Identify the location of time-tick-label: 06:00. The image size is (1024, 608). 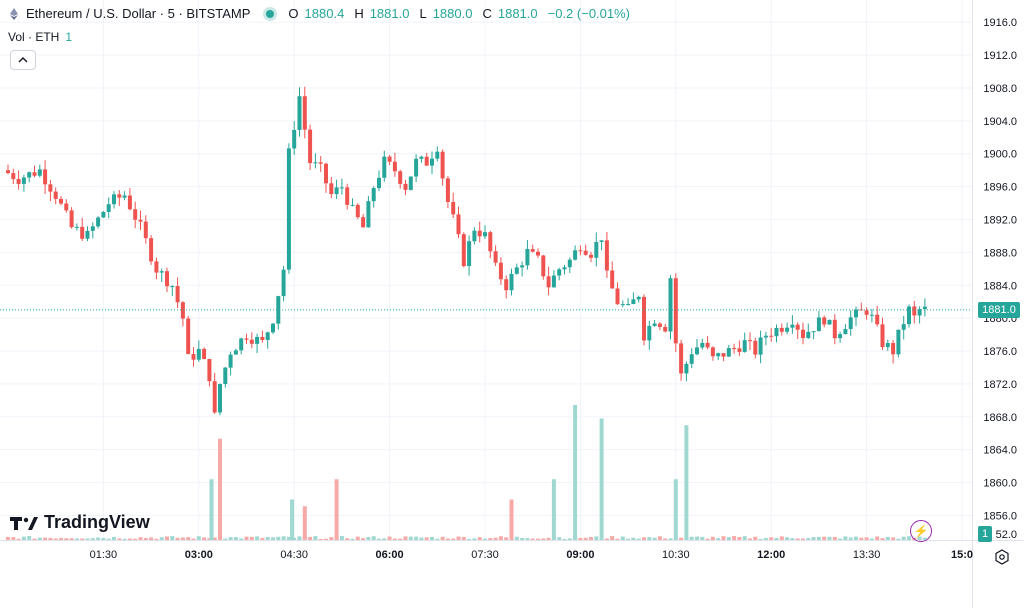
(390, 555).